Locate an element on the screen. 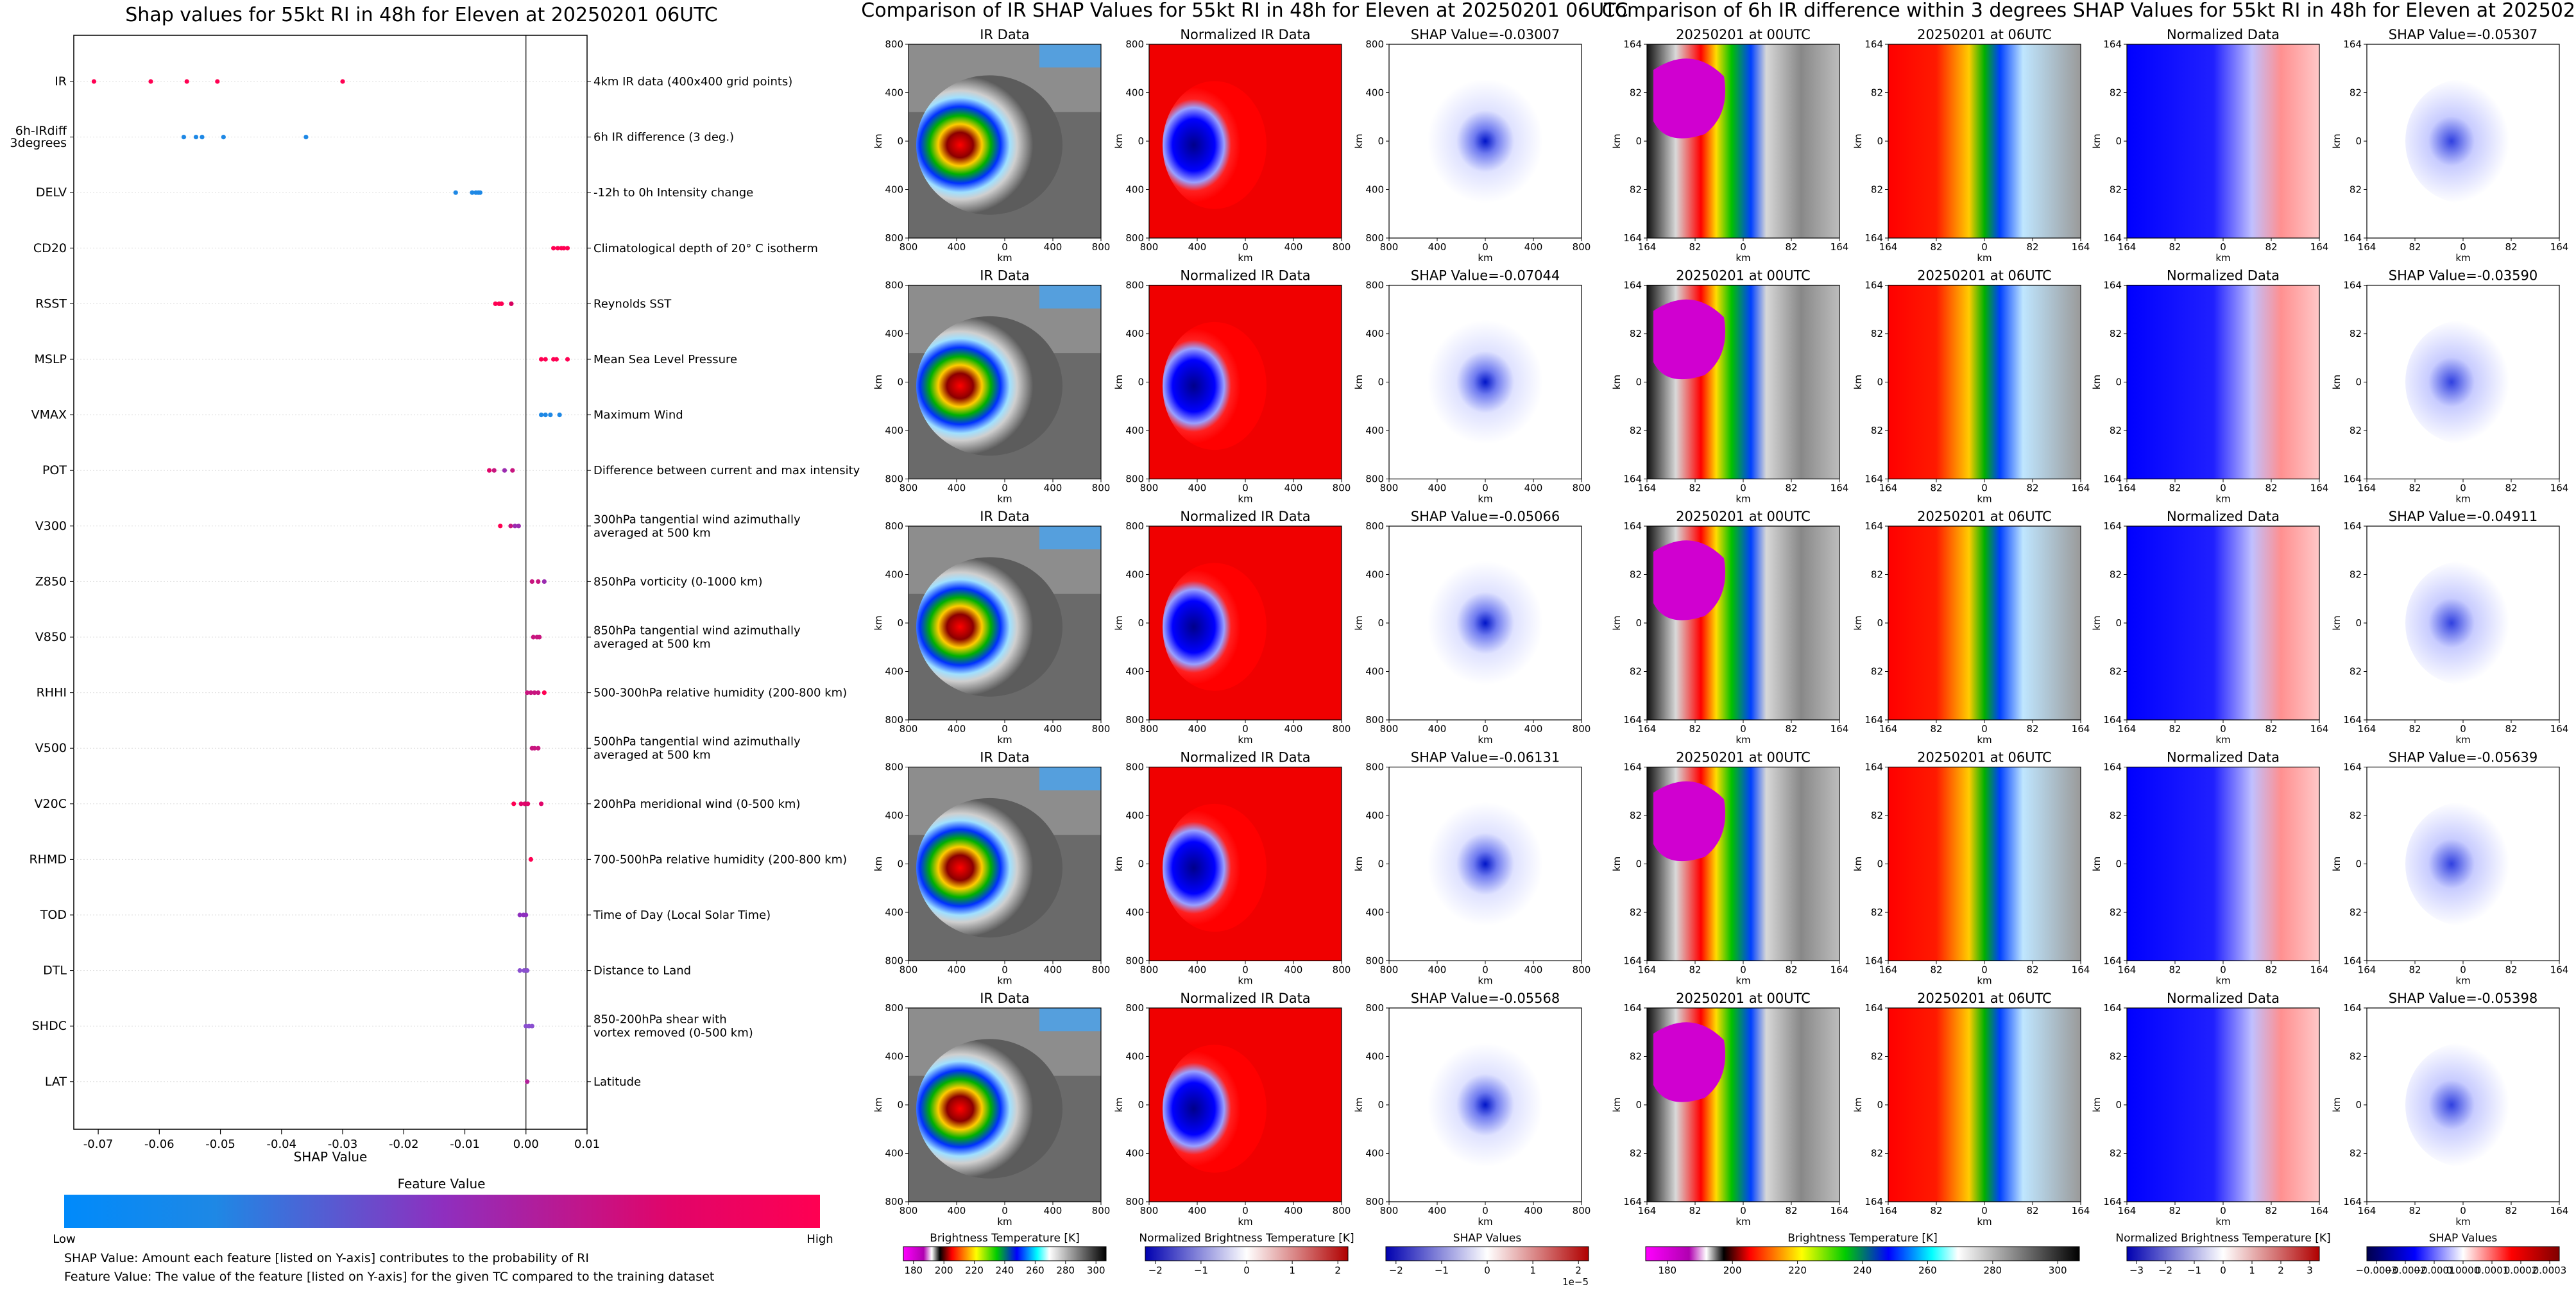  colorbar-tick-label: 300 is located at coordinates (2058, 1270).